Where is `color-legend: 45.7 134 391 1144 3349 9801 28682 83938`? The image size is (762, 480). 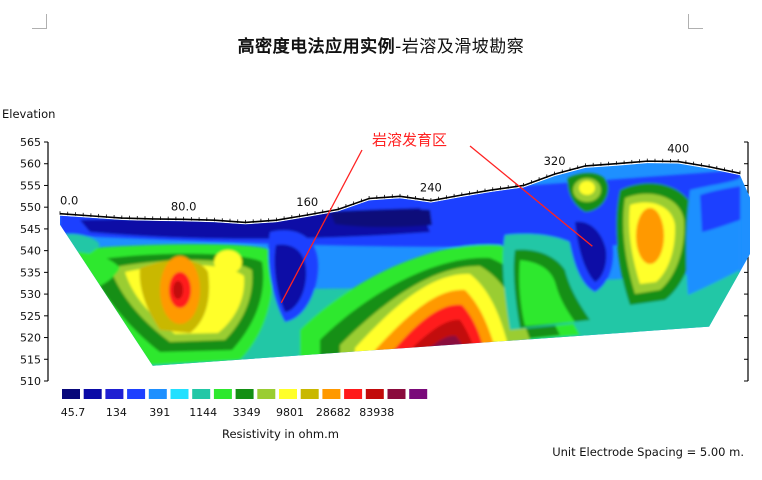 color-legend: 45.7 134 391 1144 3349 9801 28682 83938 is located at coordinates (244, 404).